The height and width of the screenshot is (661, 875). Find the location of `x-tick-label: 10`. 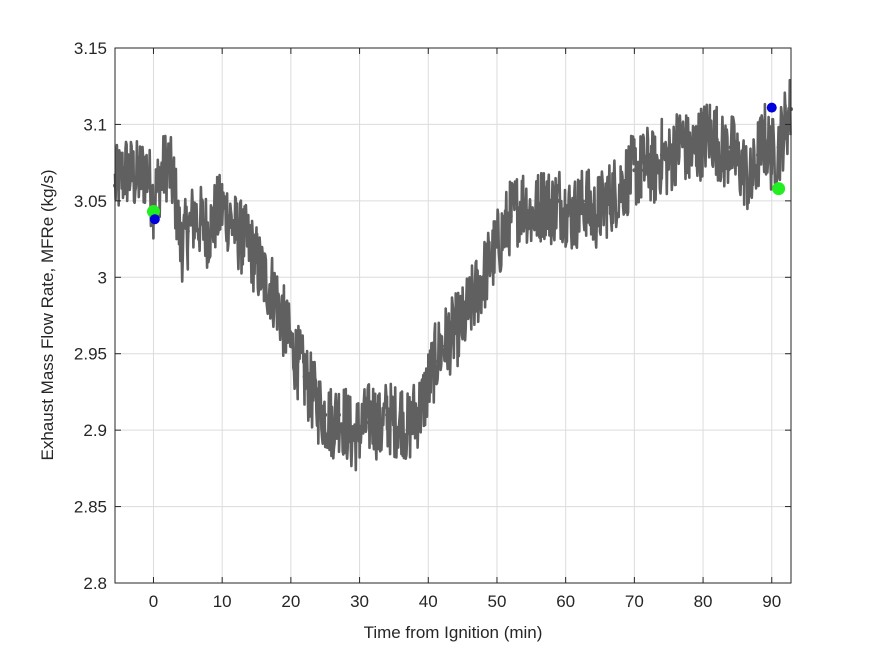

x-tick-label: 10 is located at coordinates (222, 601).